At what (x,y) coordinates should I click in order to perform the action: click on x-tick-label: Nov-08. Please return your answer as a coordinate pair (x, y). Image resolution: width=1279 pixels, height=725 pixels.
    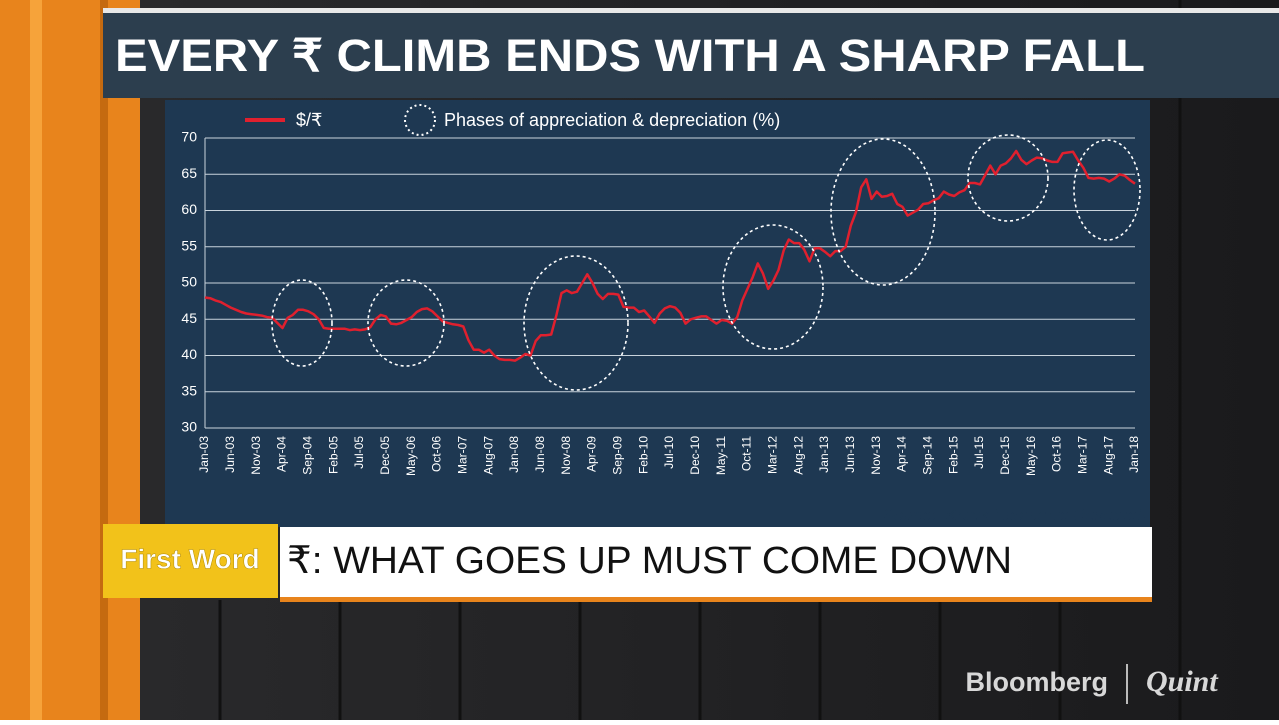
    Looking at the image, I should click on (566, 455).